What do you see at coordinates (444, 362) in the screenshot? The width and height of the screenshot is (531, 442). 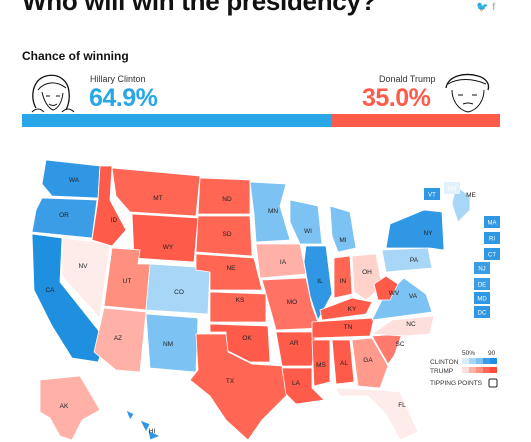 I see `legend-clinton-label: CLINTON` at bounding box center [444, 362].